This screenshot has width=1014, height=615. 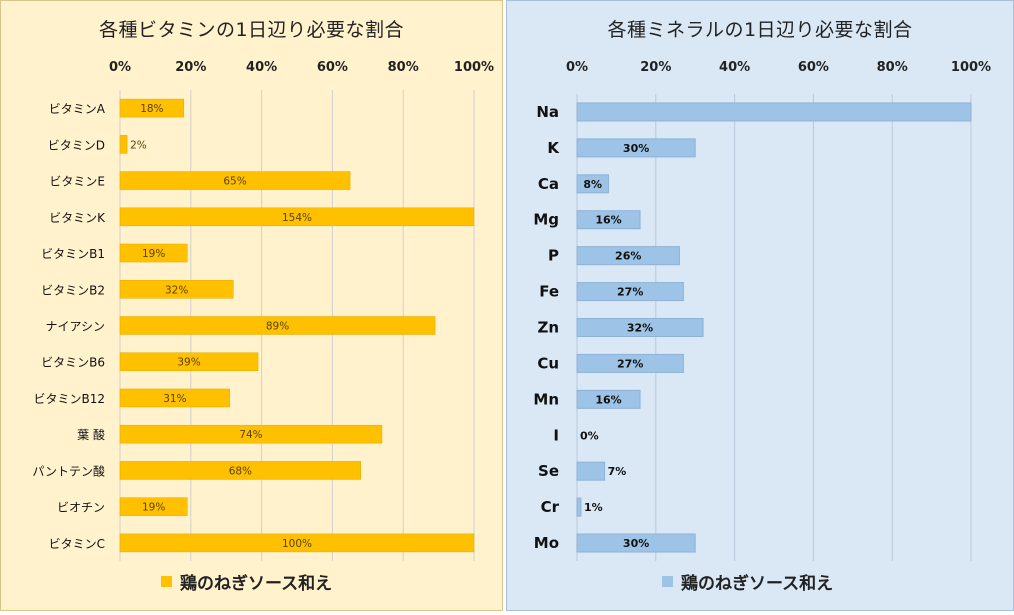 I want to click on vitamin-category-label: ビタミンA, so click(x=77, y=109).